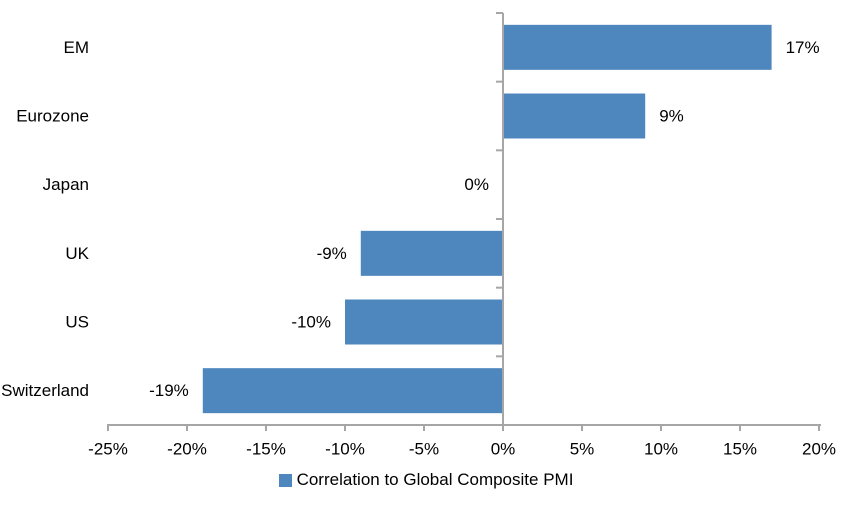 The width and height of the screenshot is (852, 513). What do you see at coordinates (66, 184) in the screenshot?
I see `category-label-japan: Japan` at bounding box center [66, 184].